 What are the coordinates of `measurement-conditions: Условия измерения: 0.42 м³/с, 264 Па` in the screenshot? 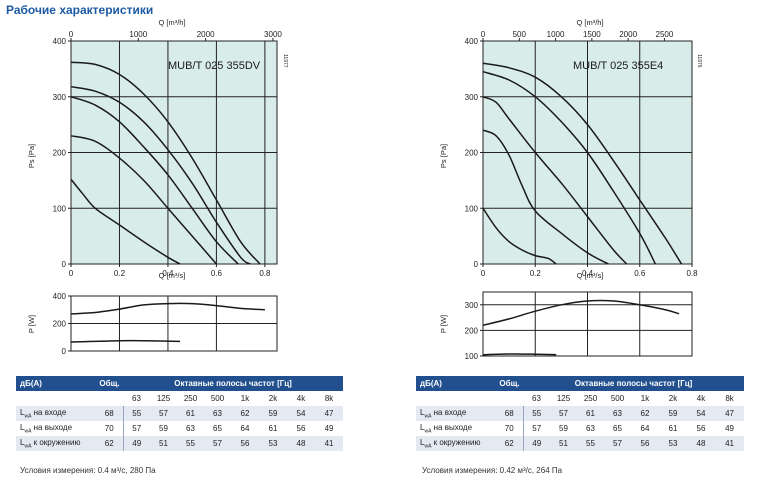 It's located at (492, 470).